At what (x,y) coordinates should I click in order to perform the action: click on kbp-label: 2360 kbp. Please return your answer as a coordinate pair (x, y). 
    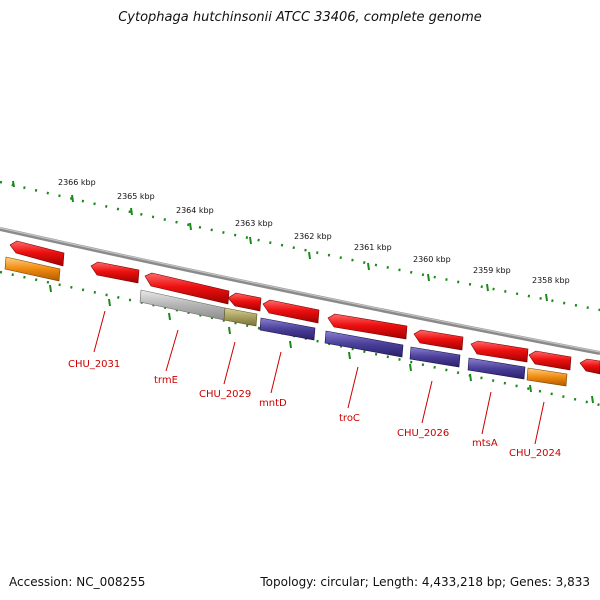
    Looking at the image, I should click on (432, 259).